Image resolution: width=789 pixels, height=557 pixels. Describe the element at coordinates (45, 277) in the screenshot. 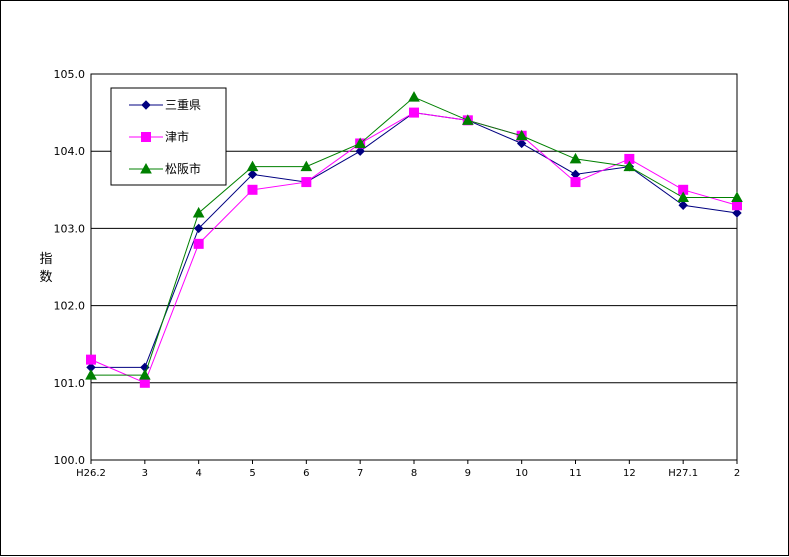

I see `y-axis-label-char: 数` at that location.